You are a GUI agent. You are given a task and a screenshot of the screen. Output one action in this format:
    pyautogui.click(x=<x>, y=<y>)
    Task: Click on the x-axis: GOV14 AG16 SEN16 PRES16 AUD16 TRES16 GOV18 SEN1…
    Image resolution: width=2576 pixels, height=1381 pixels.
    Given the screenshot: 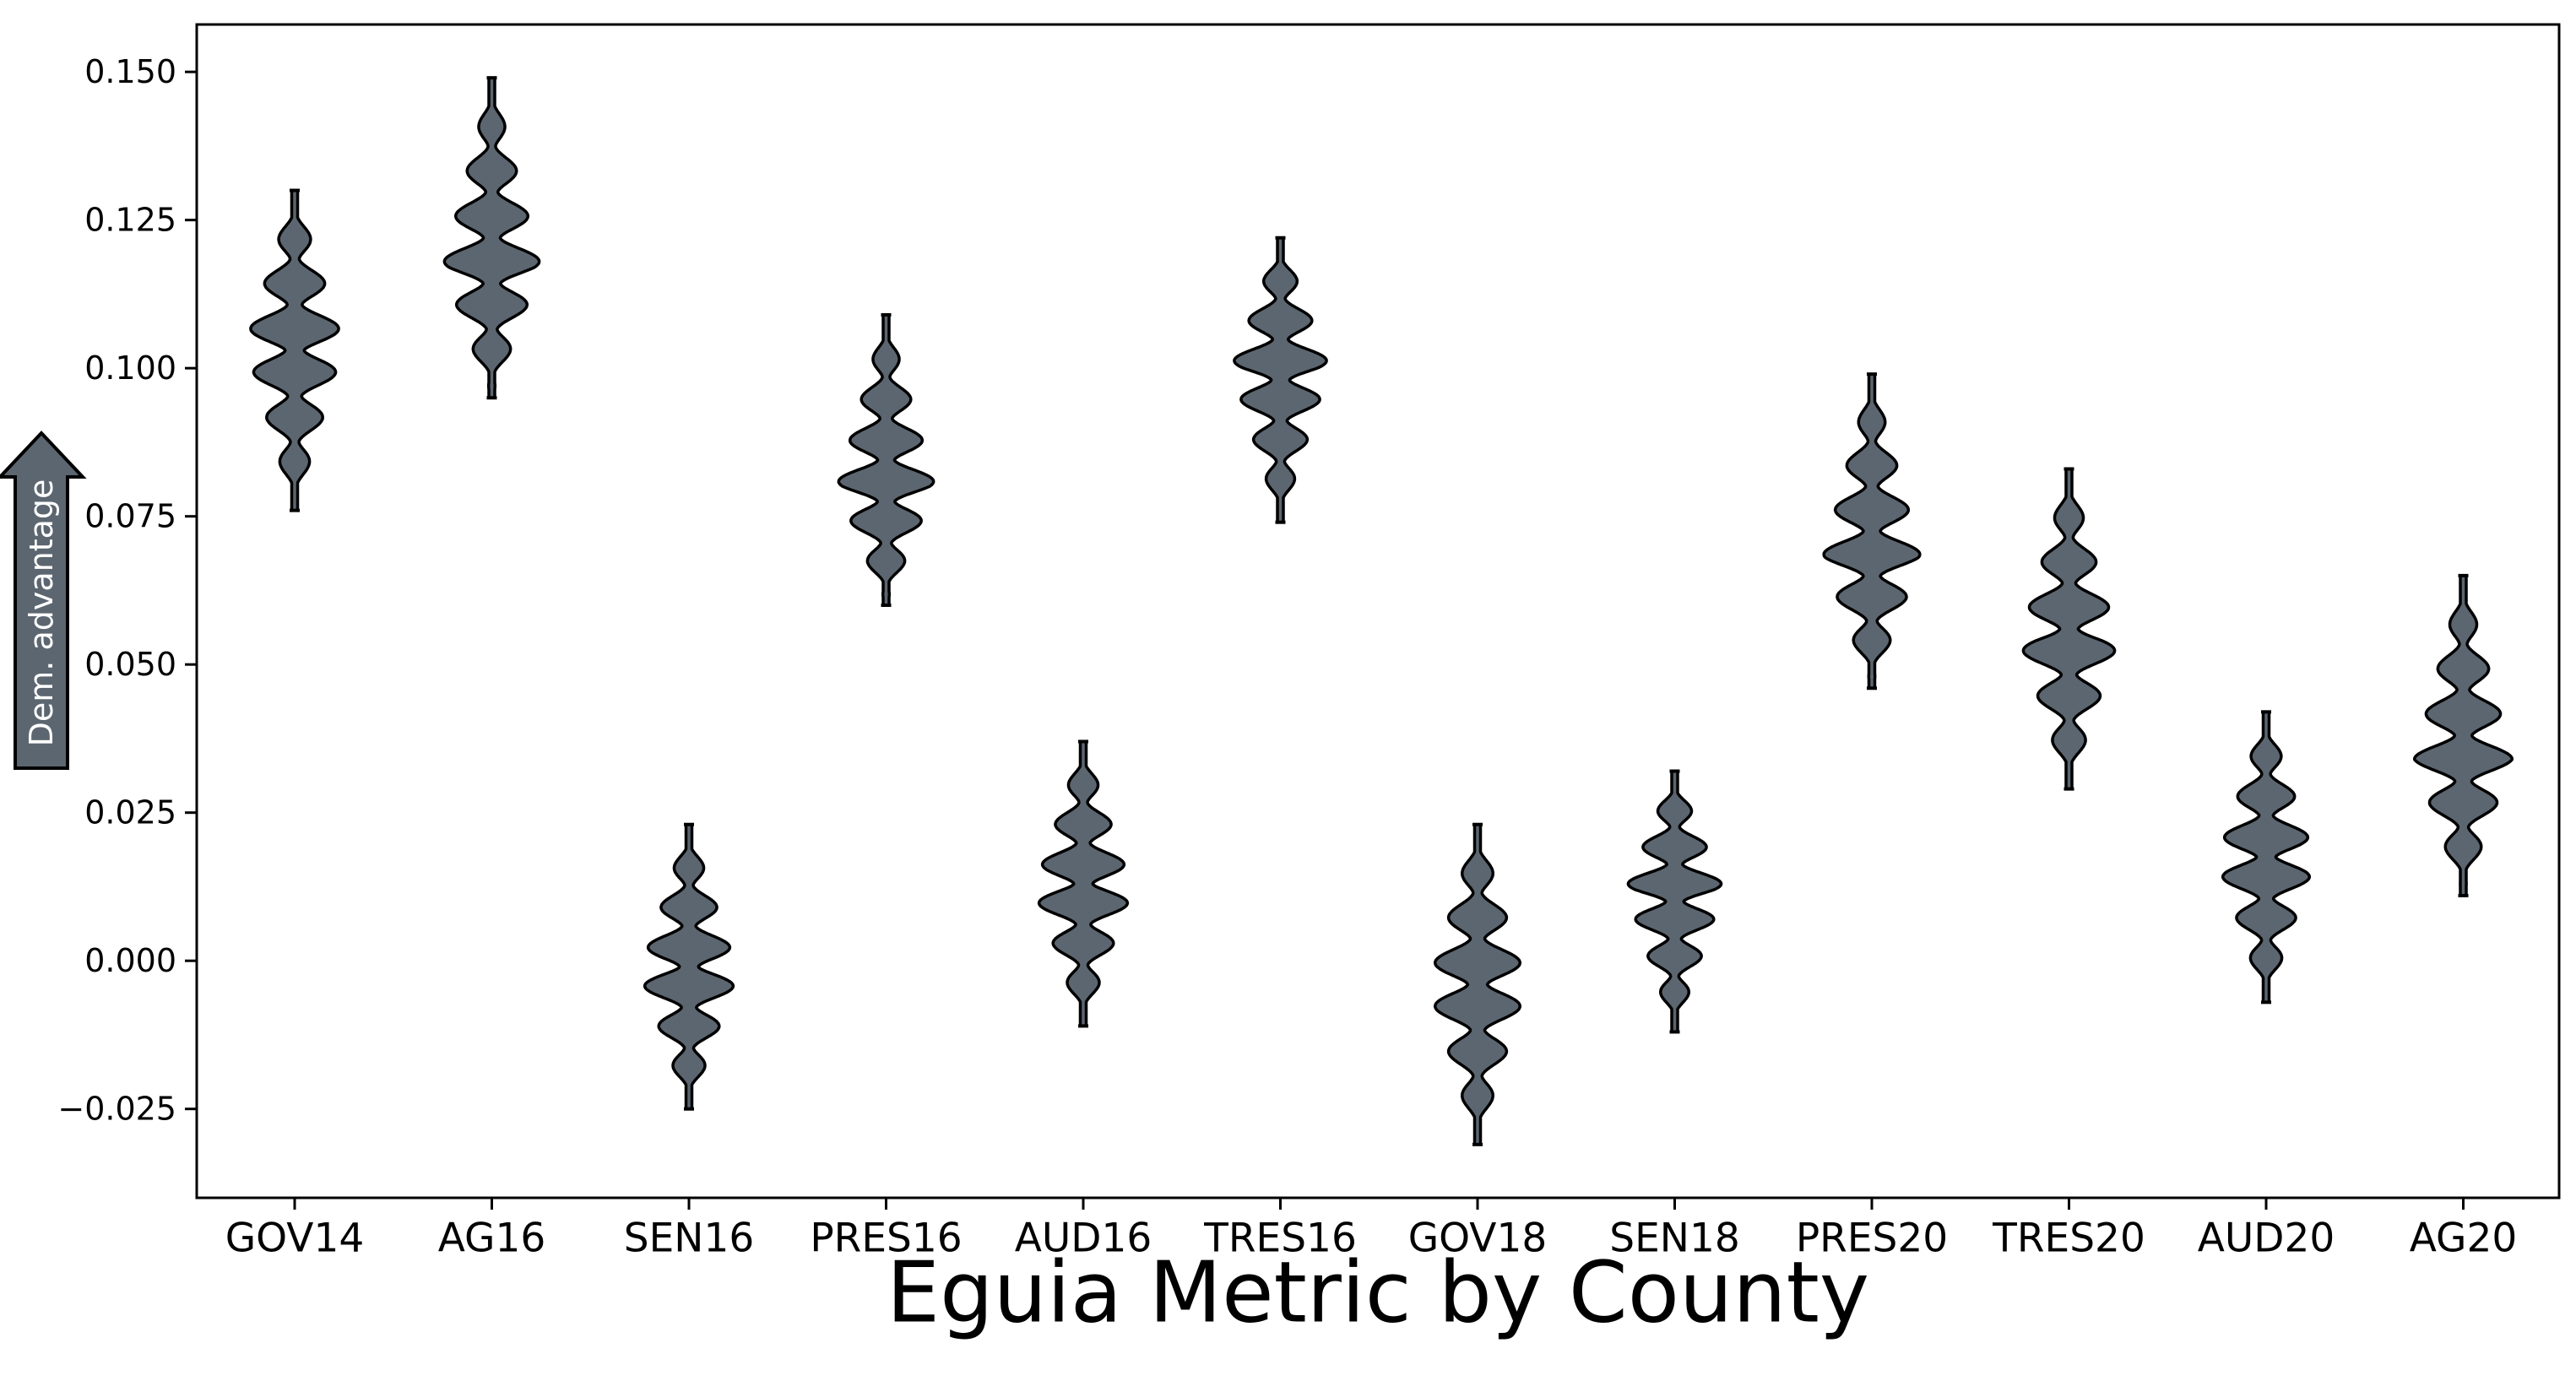 What is the action you would take?
    pyautogui.click(x=1372, y=1230)
    